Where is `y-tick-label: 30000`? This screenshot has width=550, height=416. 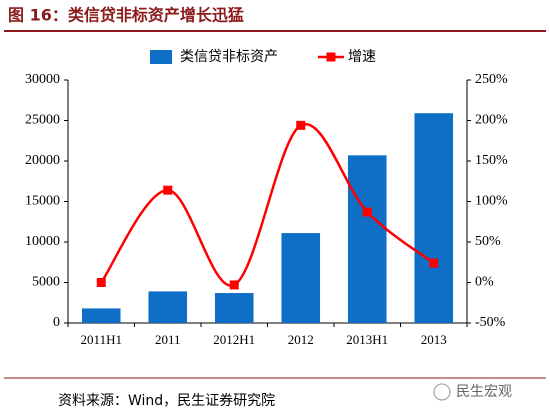
y-tick-label: 30000 is located at coordinates (42, 79).